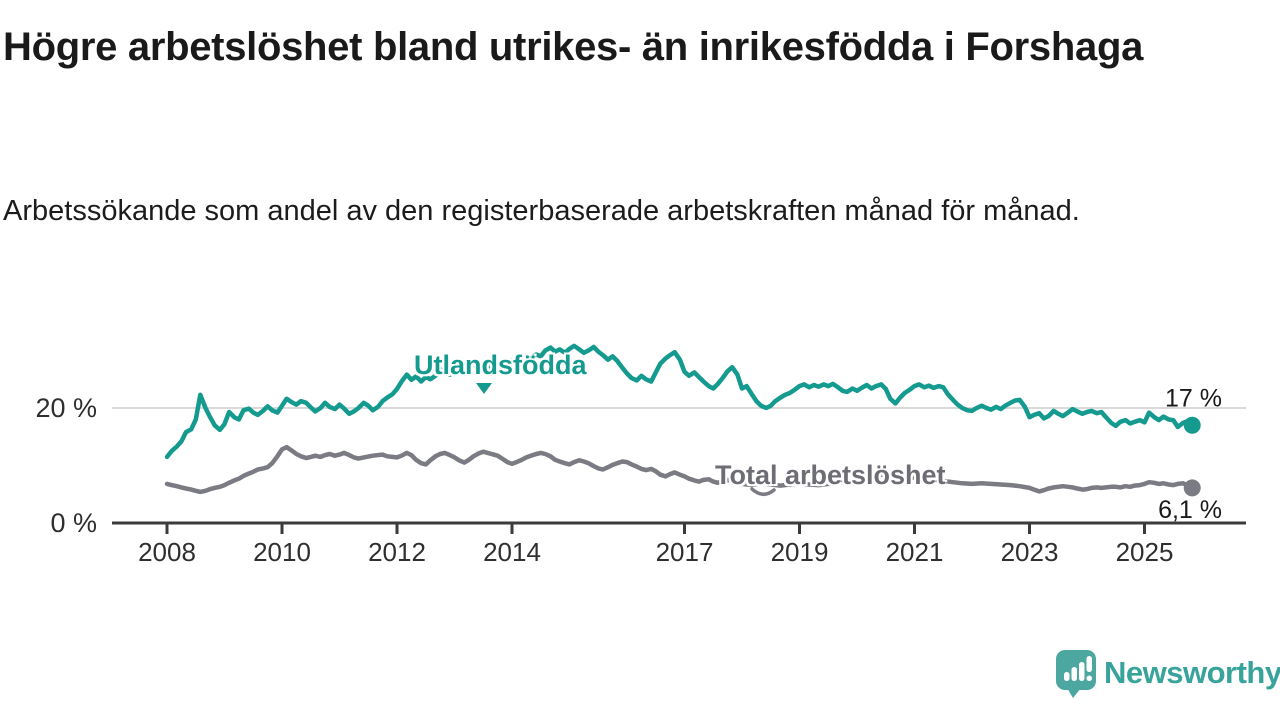 The width and height of the screenshot is (1280, 720). I want to click on newsworthy-logo: Newsworthy, so click(1167, 674).